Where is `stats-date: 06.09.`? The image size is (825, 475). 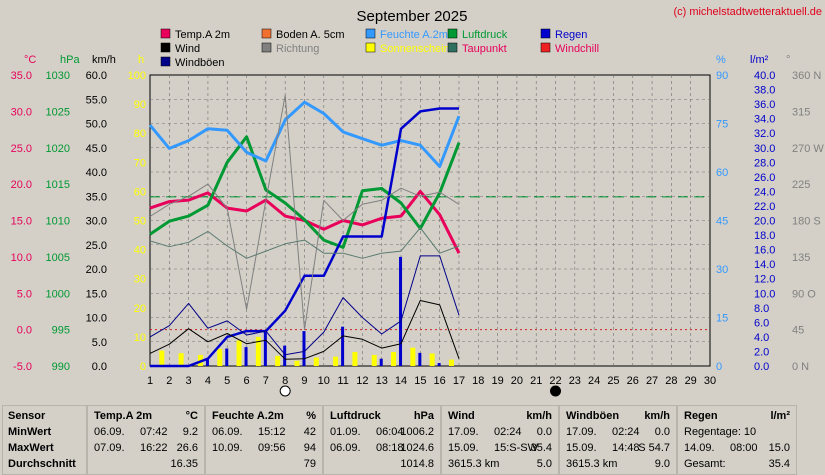
stats-date: 06.09. is located at coordinates (345, 448).